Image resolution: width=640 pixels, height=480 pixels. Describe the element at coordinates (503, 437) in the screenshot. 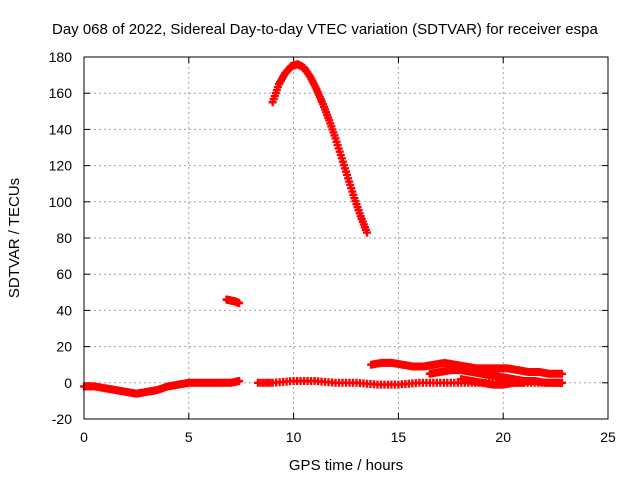

I see `x-tick-label: 20` at that location.